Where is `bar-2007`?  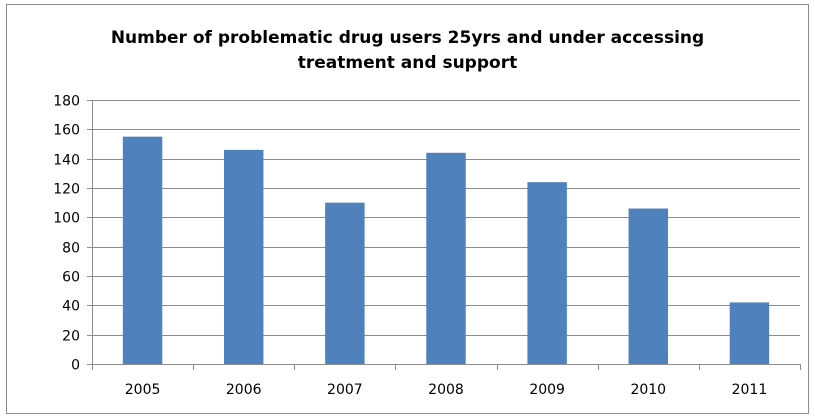
bar-2007 is located at coordinates (344, 283).